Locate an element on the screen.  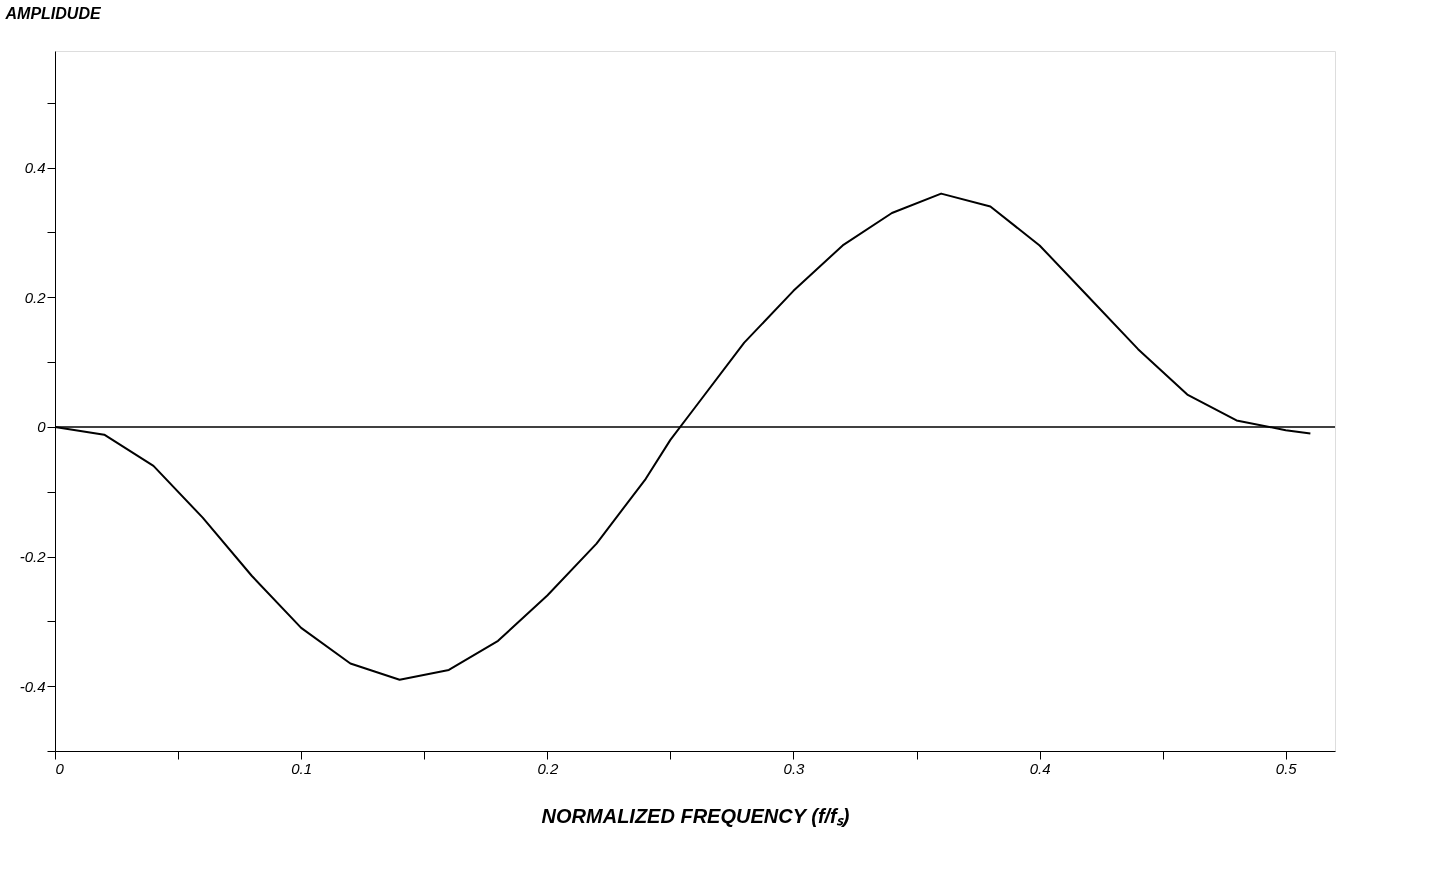
y-axis-title: AMPLIDUDE is located at coordinates (53, 13).